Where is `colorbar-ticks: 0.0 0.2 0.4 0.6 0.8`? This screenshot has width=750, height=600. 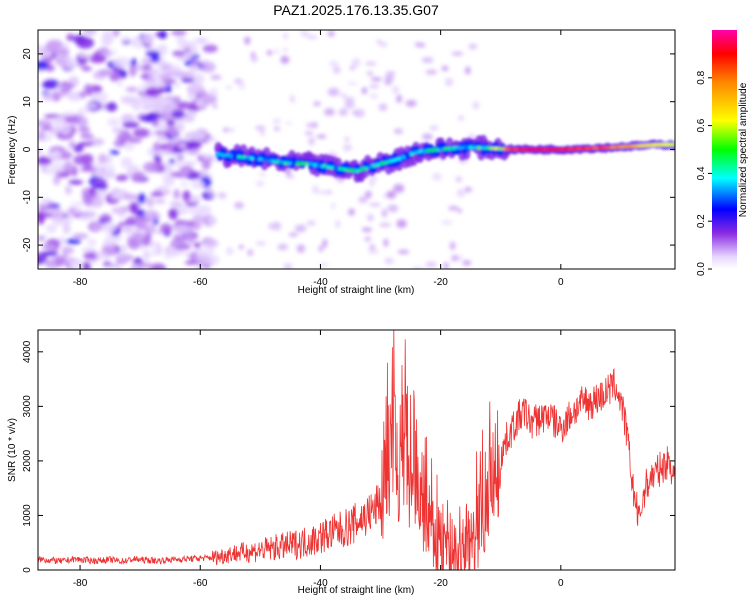
colorbar-ticks: 0.0 0.2 0.4 0.6 0.8 is located at coordinates (704, 173).